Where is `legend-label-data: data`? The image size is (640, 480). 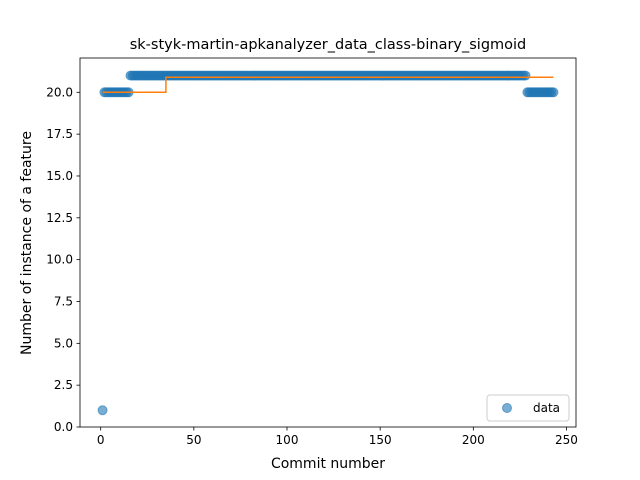 legend-label-data: data is located at coordinates (546, 408).